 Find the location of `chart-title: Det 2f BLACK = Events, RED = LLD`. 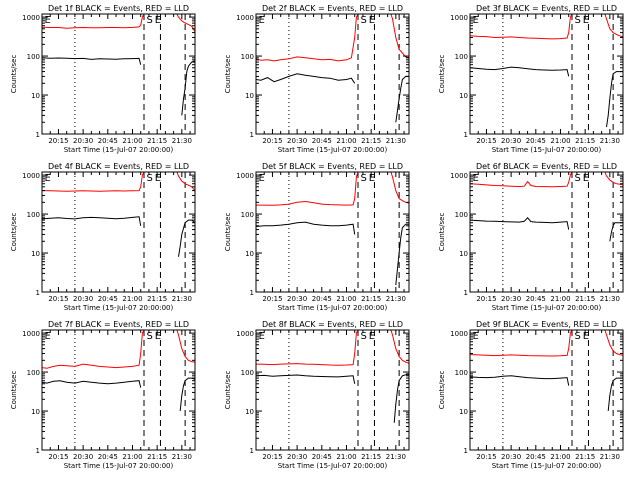

chart-title: Det 2f BLACK = Events, RED = LLD is located at coordinates (332, 8).